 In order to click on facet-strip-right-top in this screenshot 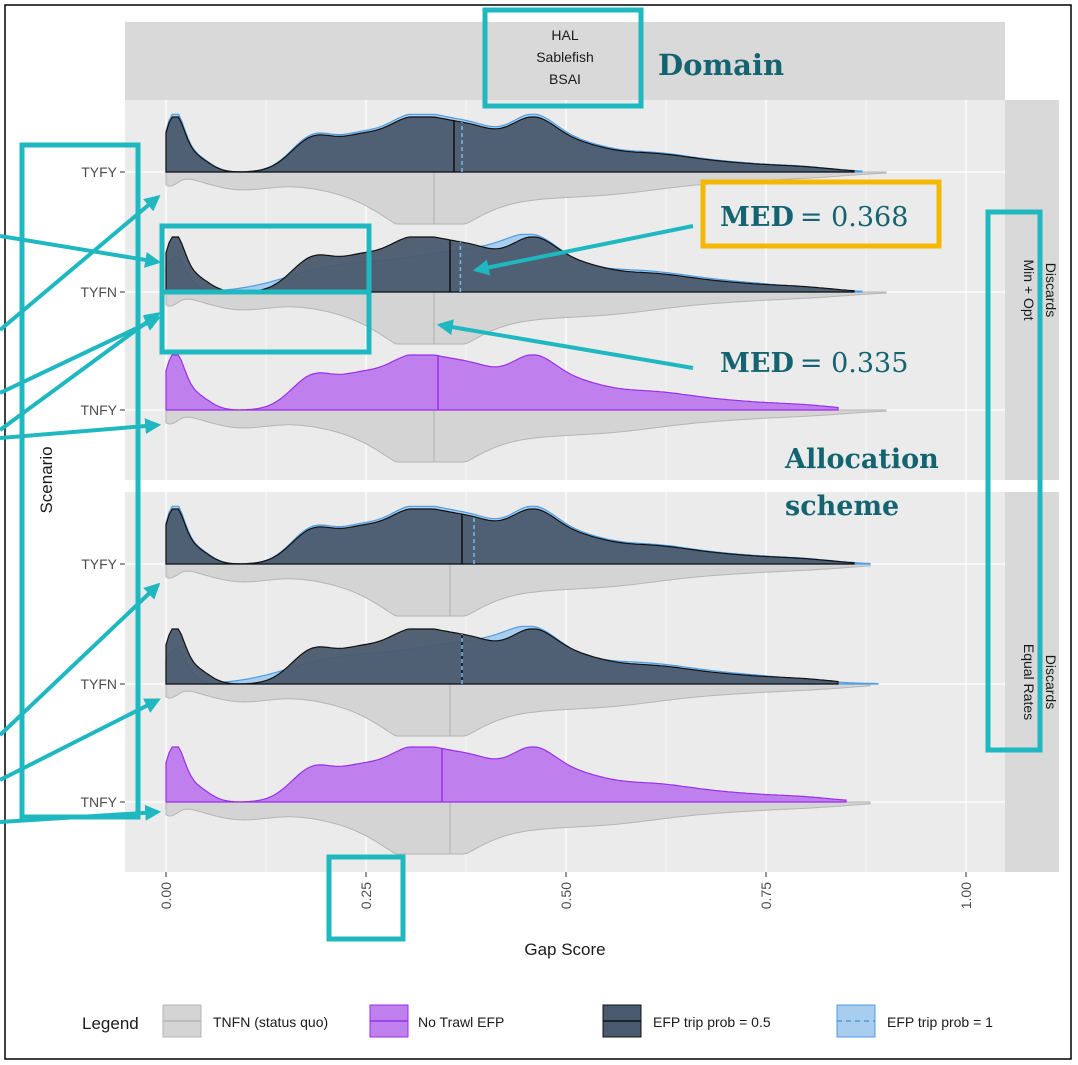, I will do `click(1032, 290)`.